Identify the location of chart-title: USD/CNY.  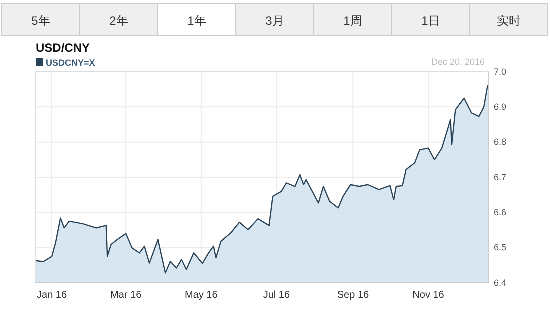
(63, 48).